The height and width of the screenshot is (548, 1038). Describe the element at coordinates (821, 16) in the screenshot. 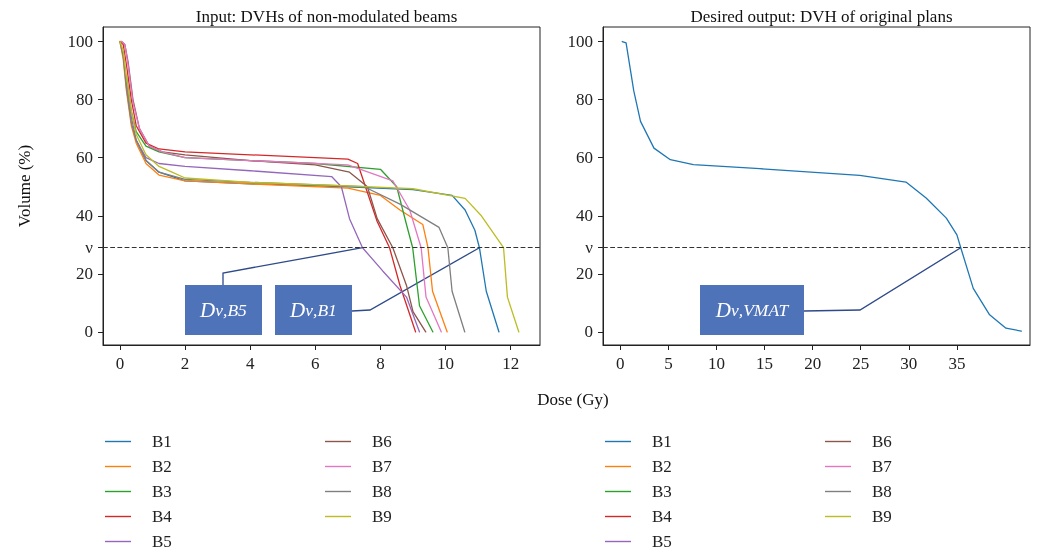

I see `chart-title: Desired output: DVH of original plans` at that location.